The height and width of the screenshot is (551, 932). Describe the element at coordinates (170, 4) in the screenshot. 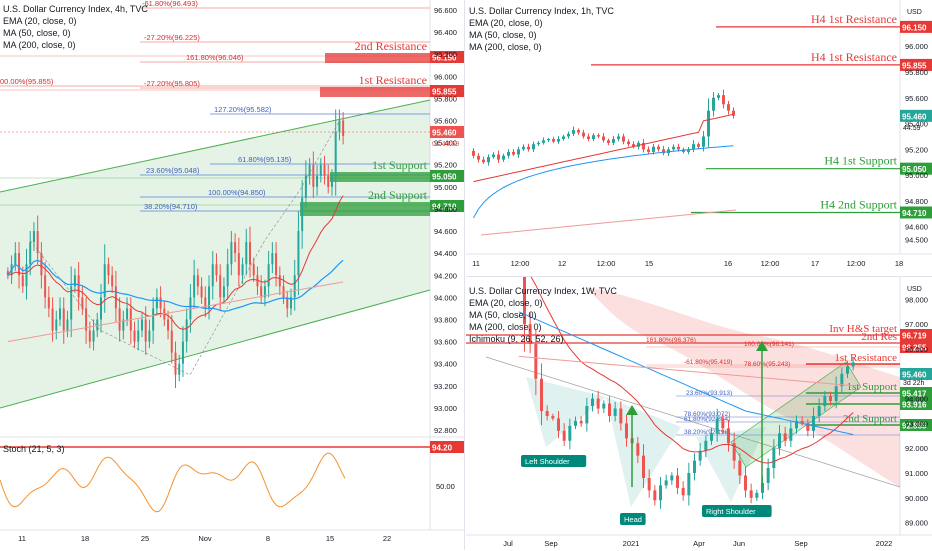

I see `h4-fib-label: -61.80%(96.493)` at that location.